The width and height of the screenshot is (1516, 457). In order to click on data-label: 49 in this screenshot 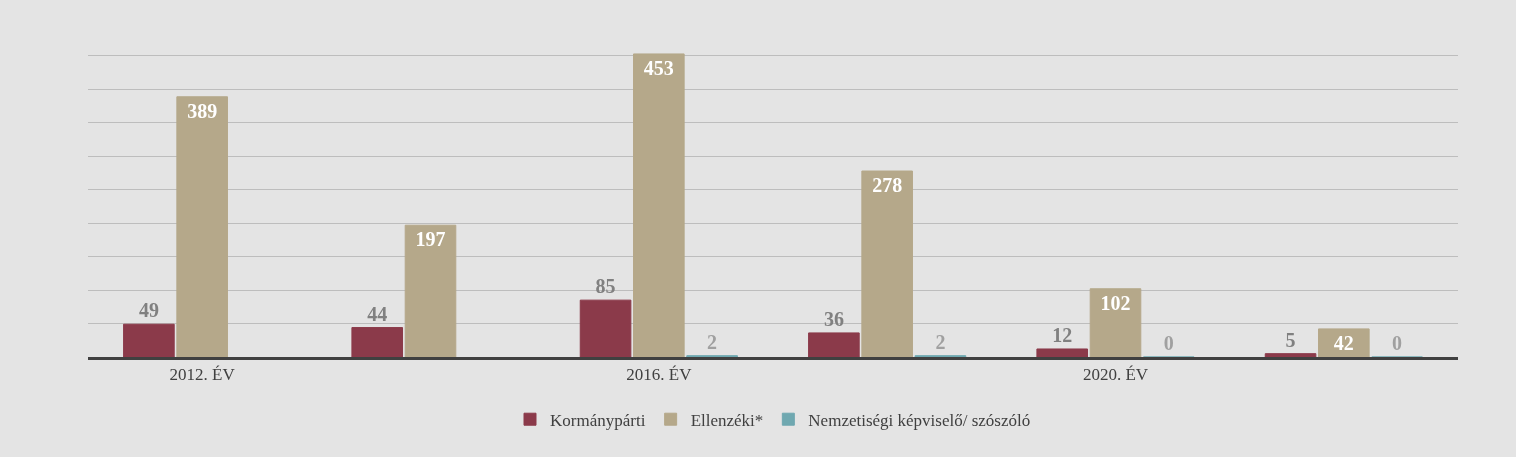, I will do `click(148, 310)`.